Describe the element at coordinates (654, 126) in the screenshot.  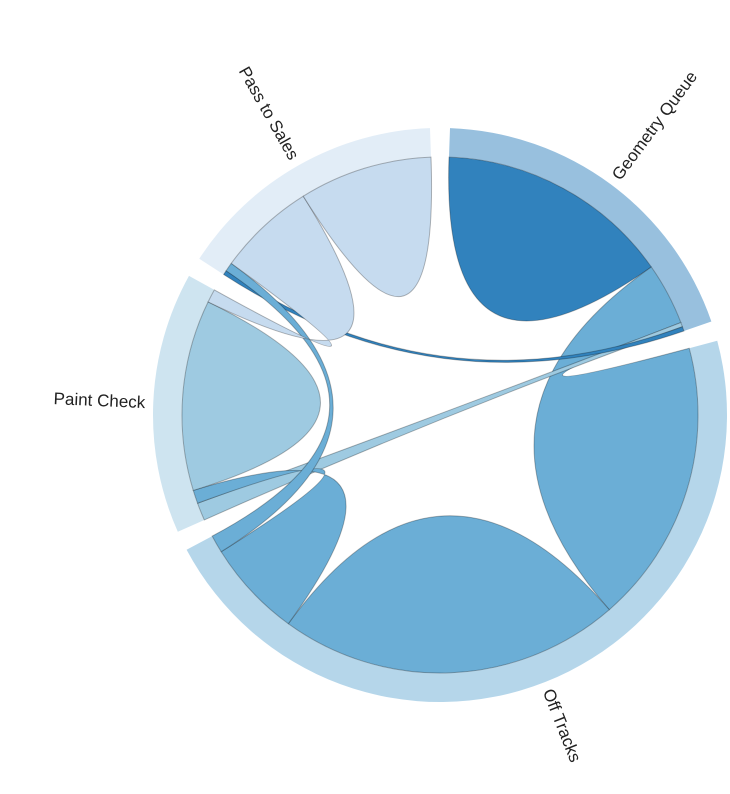
I see `group-label: Geometry Queue` at that location.